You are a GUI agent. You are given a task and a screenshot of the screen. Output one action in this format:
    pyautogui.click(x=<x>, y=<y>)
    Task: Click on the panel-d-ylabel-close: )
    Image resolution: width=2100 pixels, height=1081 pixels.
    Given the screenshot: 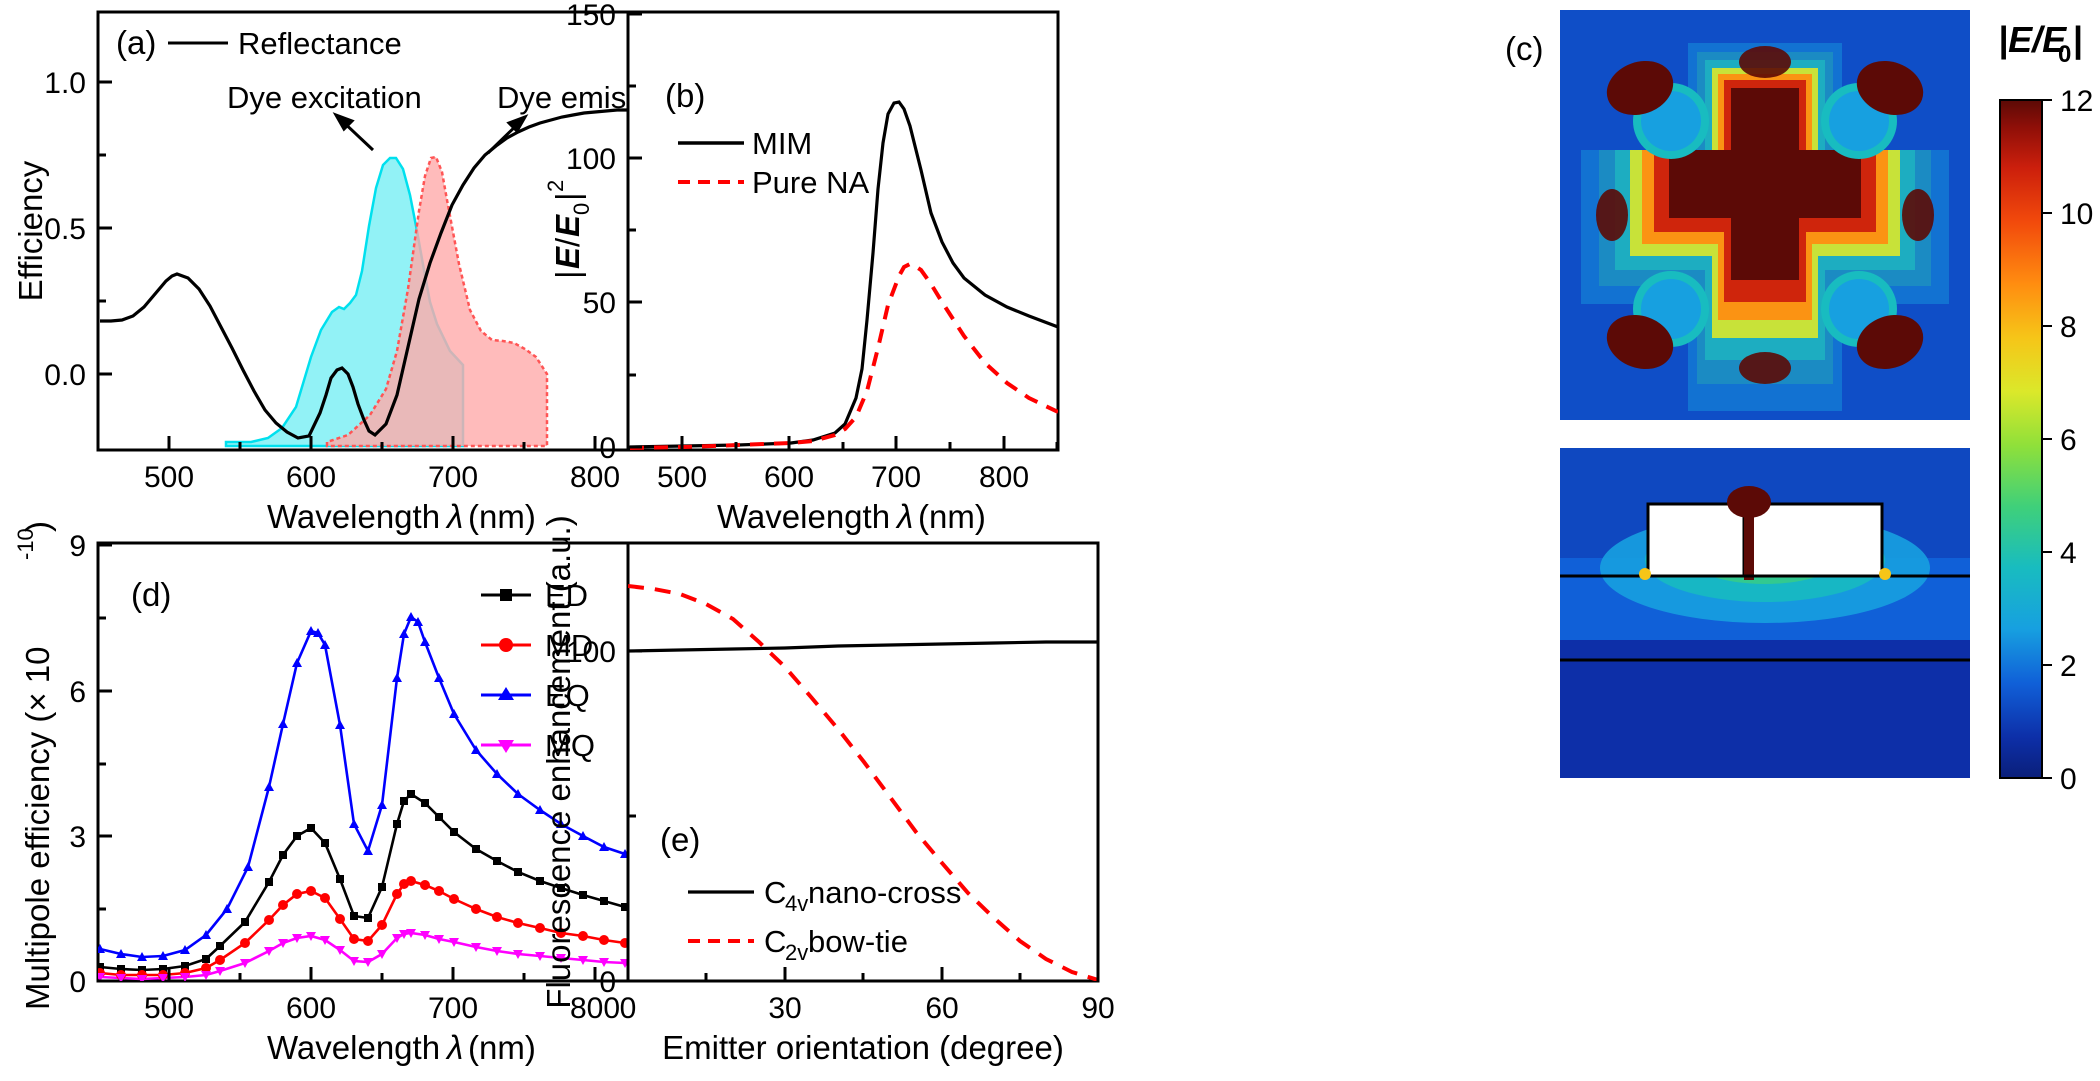 What is the action you would take?
    pyautogui.click(x=37, y=526)
    